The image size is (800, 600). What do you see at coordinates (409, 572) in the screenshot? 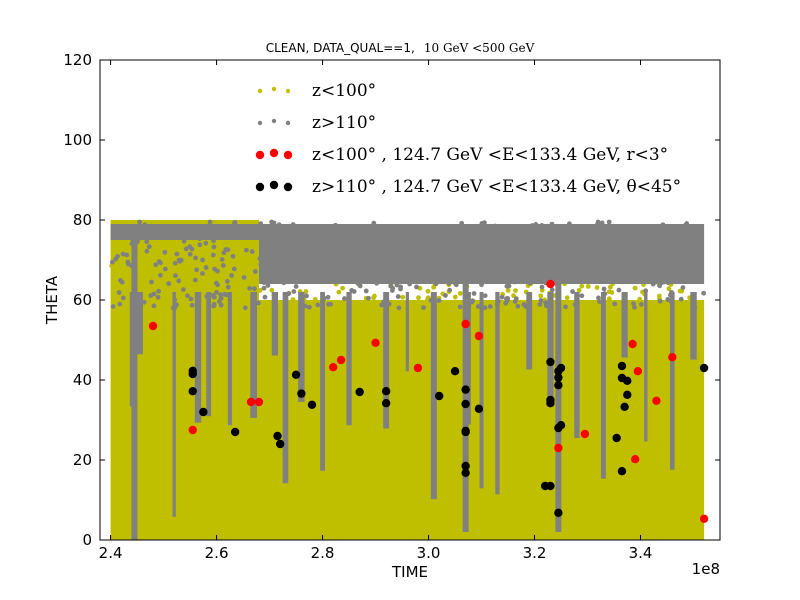
I see `x-axis-label: TIME` at bounding box center [409, 572].